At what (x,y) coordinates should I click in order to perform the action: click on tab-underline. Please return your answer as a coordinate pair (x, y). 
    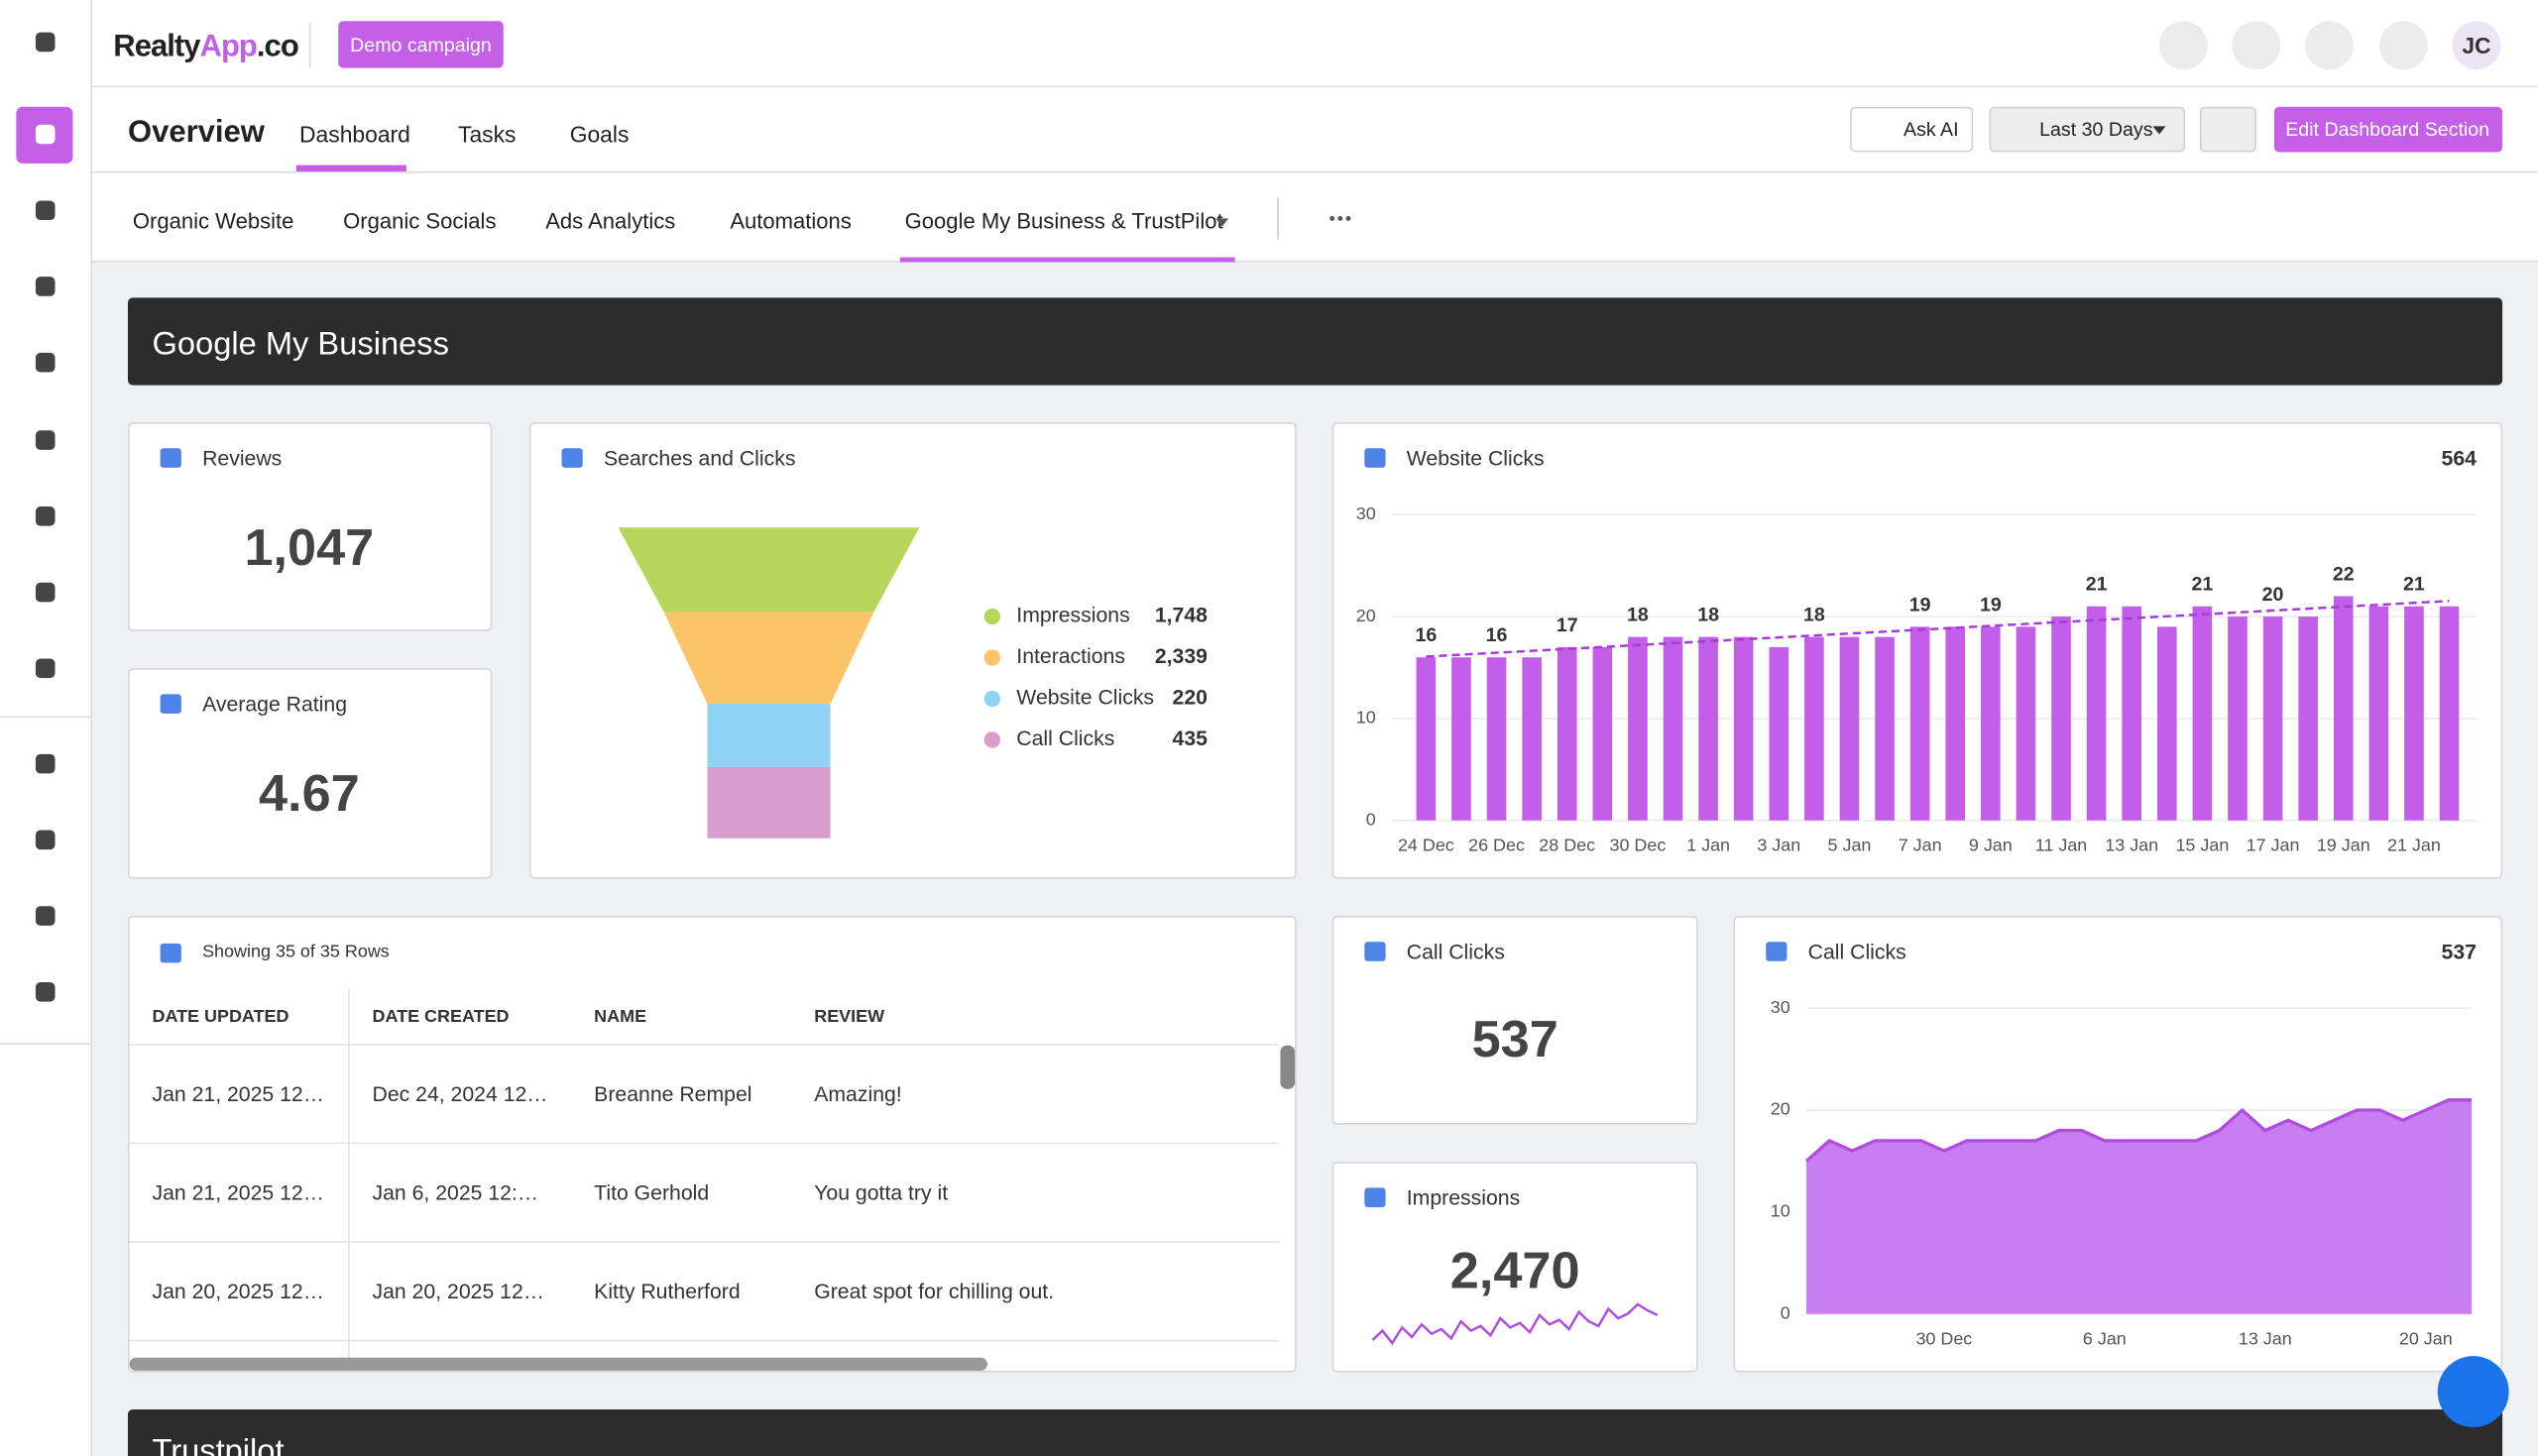
    Looking at the image, I should click on (350, 168).